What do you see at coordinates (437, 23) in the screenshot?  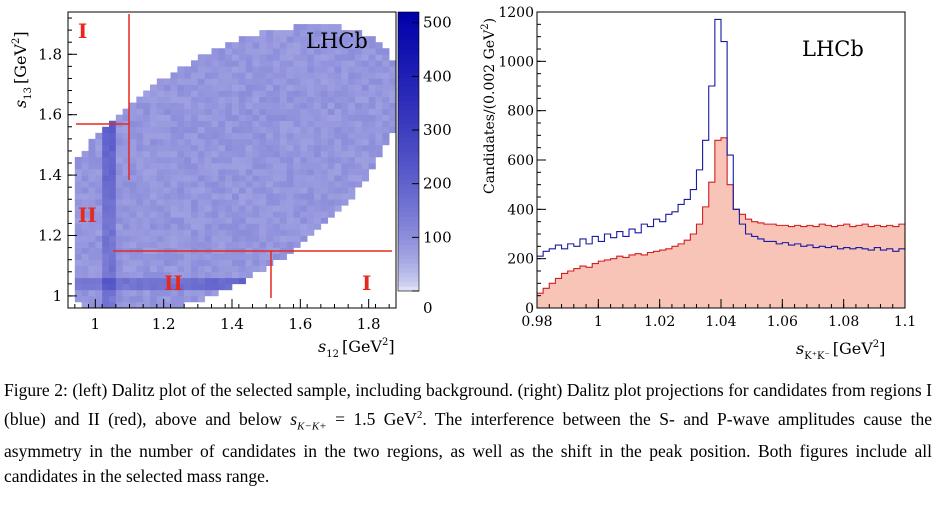 I see `colorbar-tick-label: 500` at bounding box center [437, 23].